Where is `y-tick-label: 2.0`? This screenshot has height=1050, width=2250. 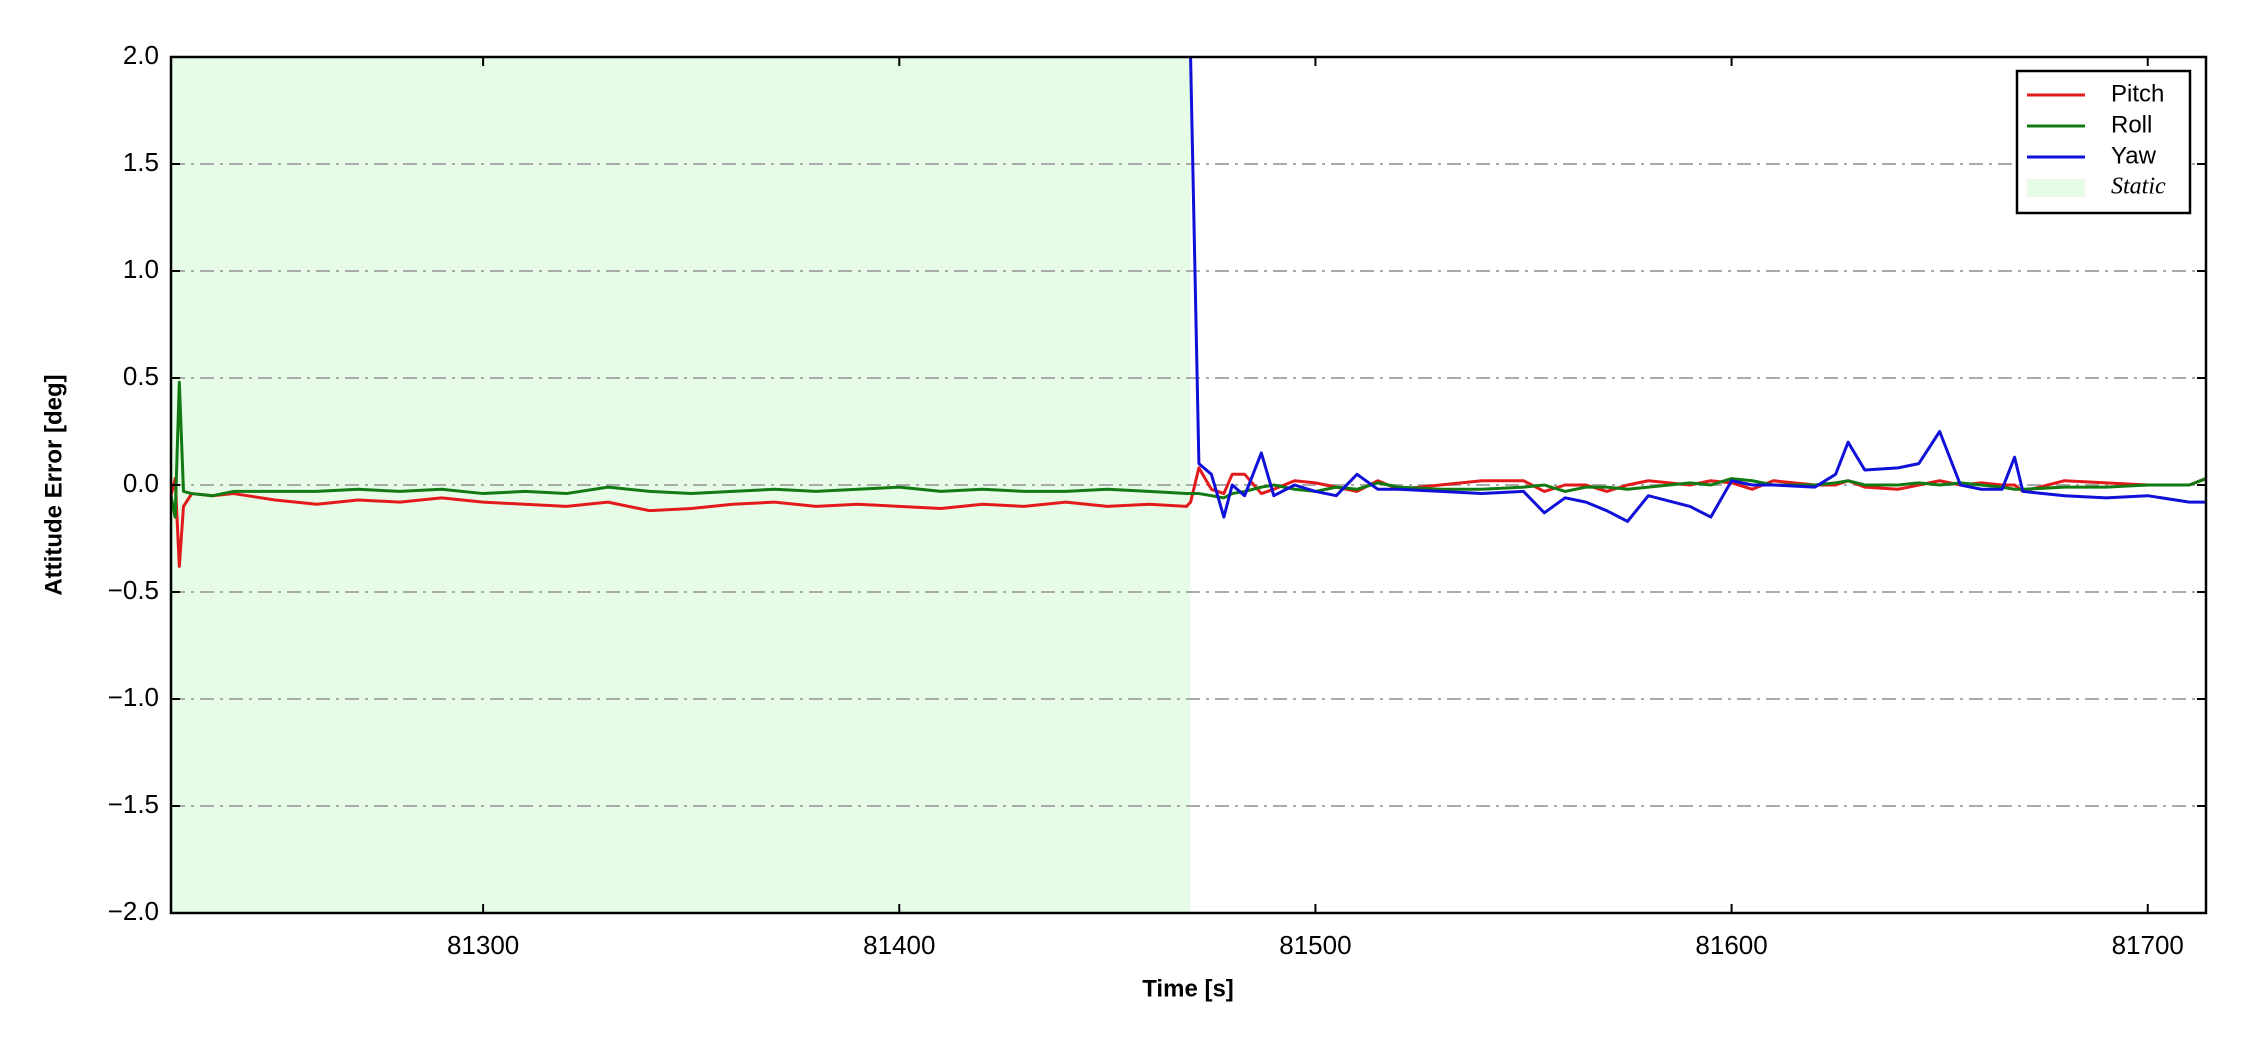 y-tick-label: 2.0 is located at coordinates (141, 55).